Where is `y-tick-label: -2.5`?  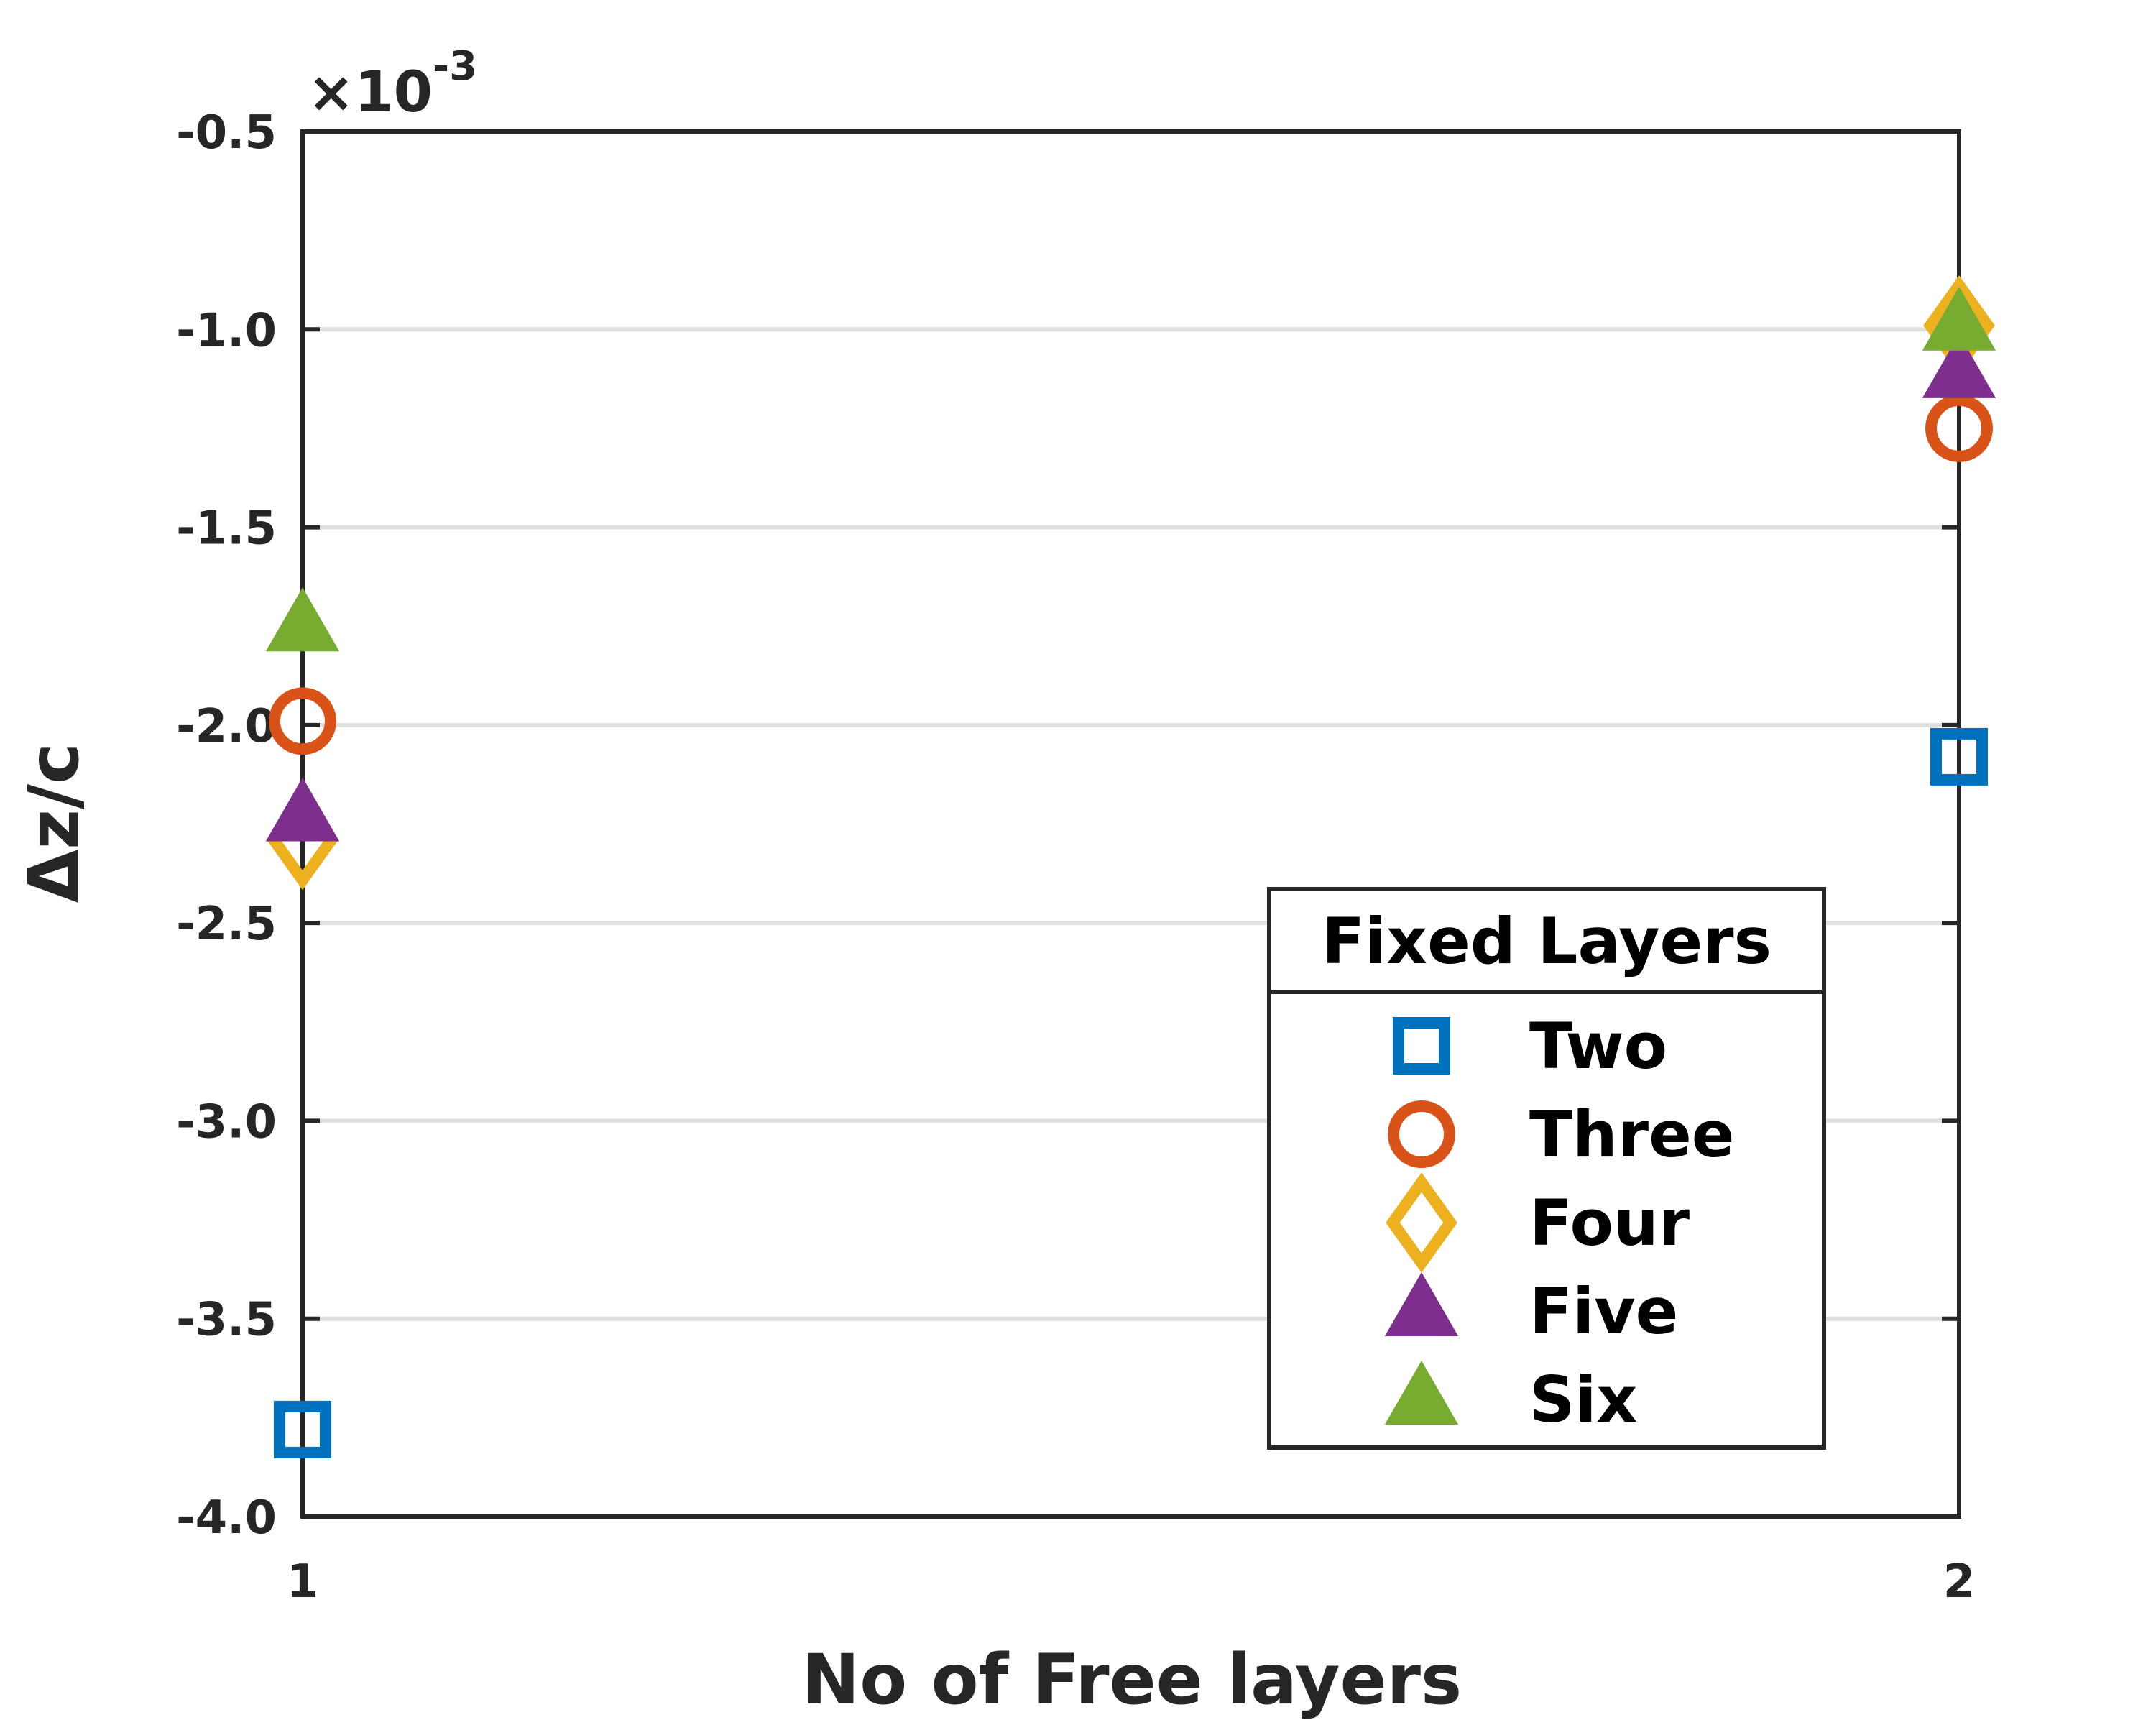
y-tick-label: -2.5 is located at coordinates (227, 924).